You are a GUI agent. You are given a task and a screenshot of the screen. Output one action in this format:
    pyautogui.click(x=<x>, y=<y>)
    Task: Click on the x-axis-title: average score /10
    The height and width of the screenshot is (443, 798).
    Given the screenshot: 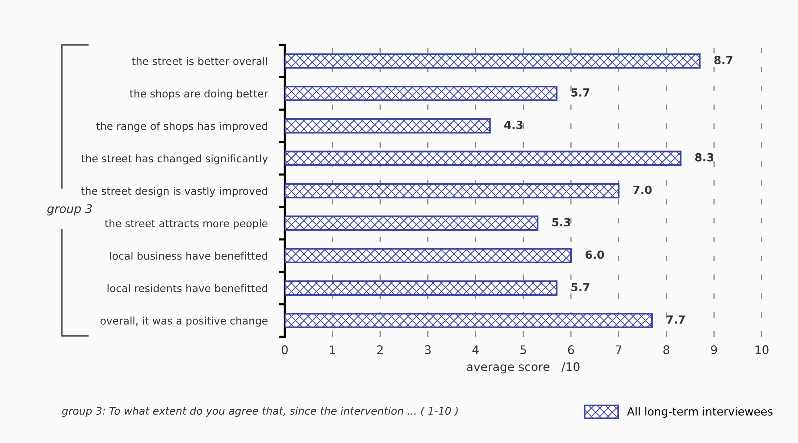 What is the action you would take?
    pyautogui.click(x=523, y=368)
    